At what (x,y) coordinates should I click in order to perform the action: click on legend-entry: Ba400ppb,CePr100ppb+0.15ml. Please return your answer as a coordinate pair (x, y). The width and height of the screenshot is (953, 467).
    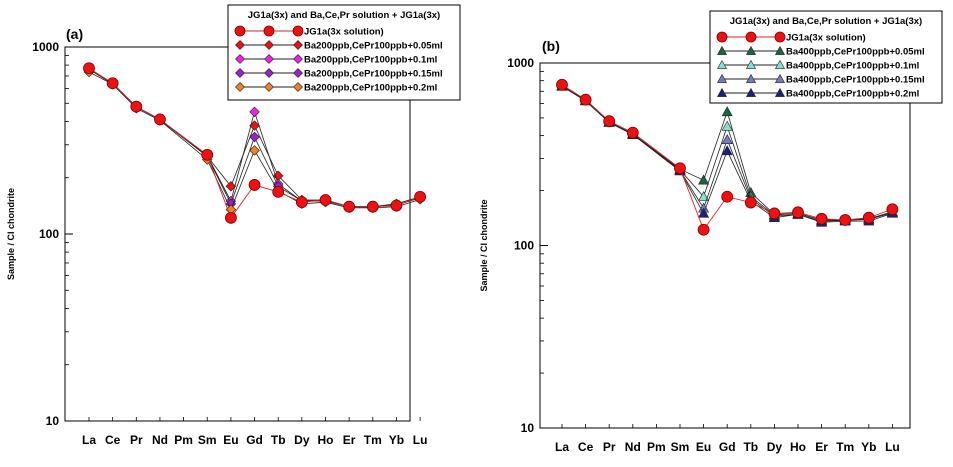
    Looking at the image, I should click on (855, 80).